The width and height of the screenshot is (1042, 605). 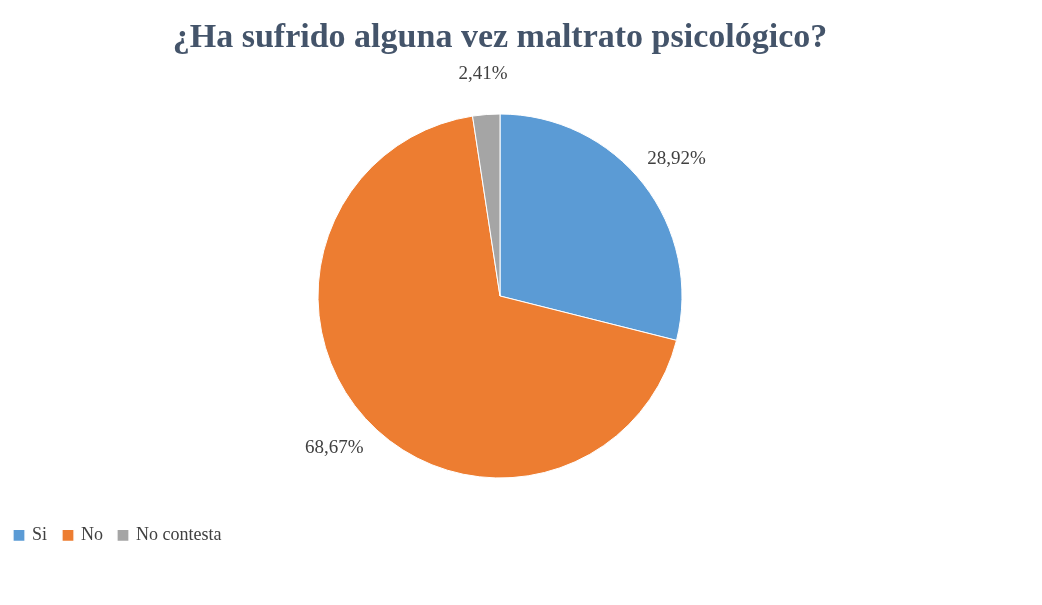 What do you see at coordinates (677, 158) in the screenshot?
I see `data-label: 28,92%` at bounding box center [677, 158].